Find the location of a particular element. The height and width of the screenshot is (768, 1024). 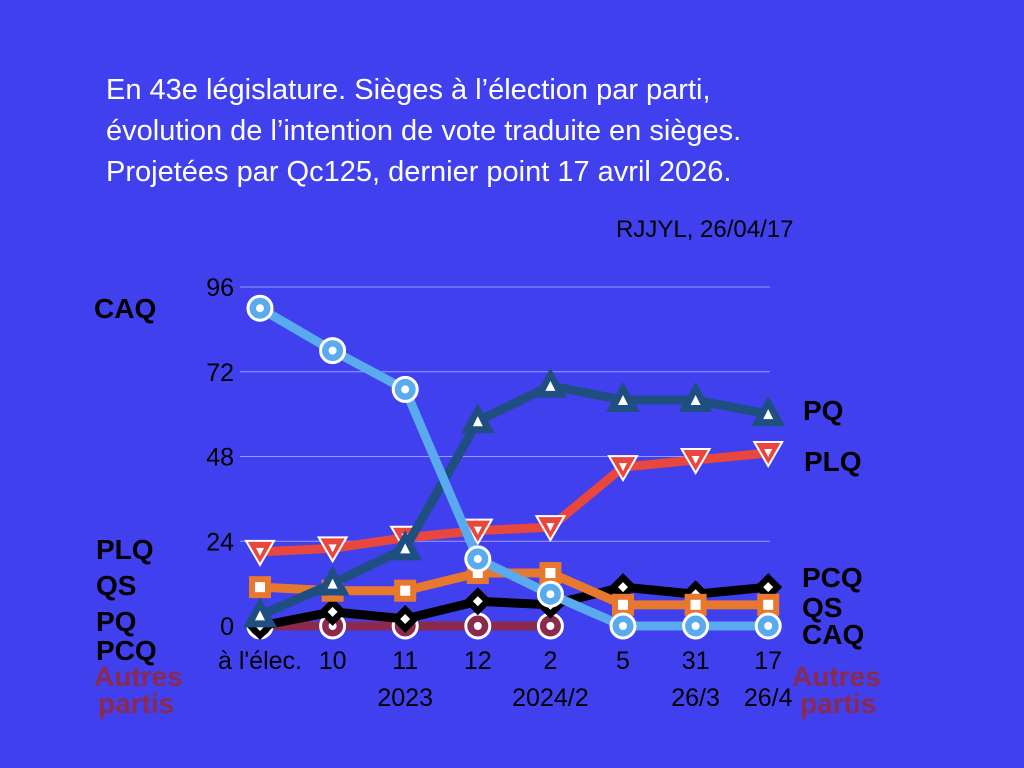

right-series-label: PCQ is located at coordinates (832, 577).